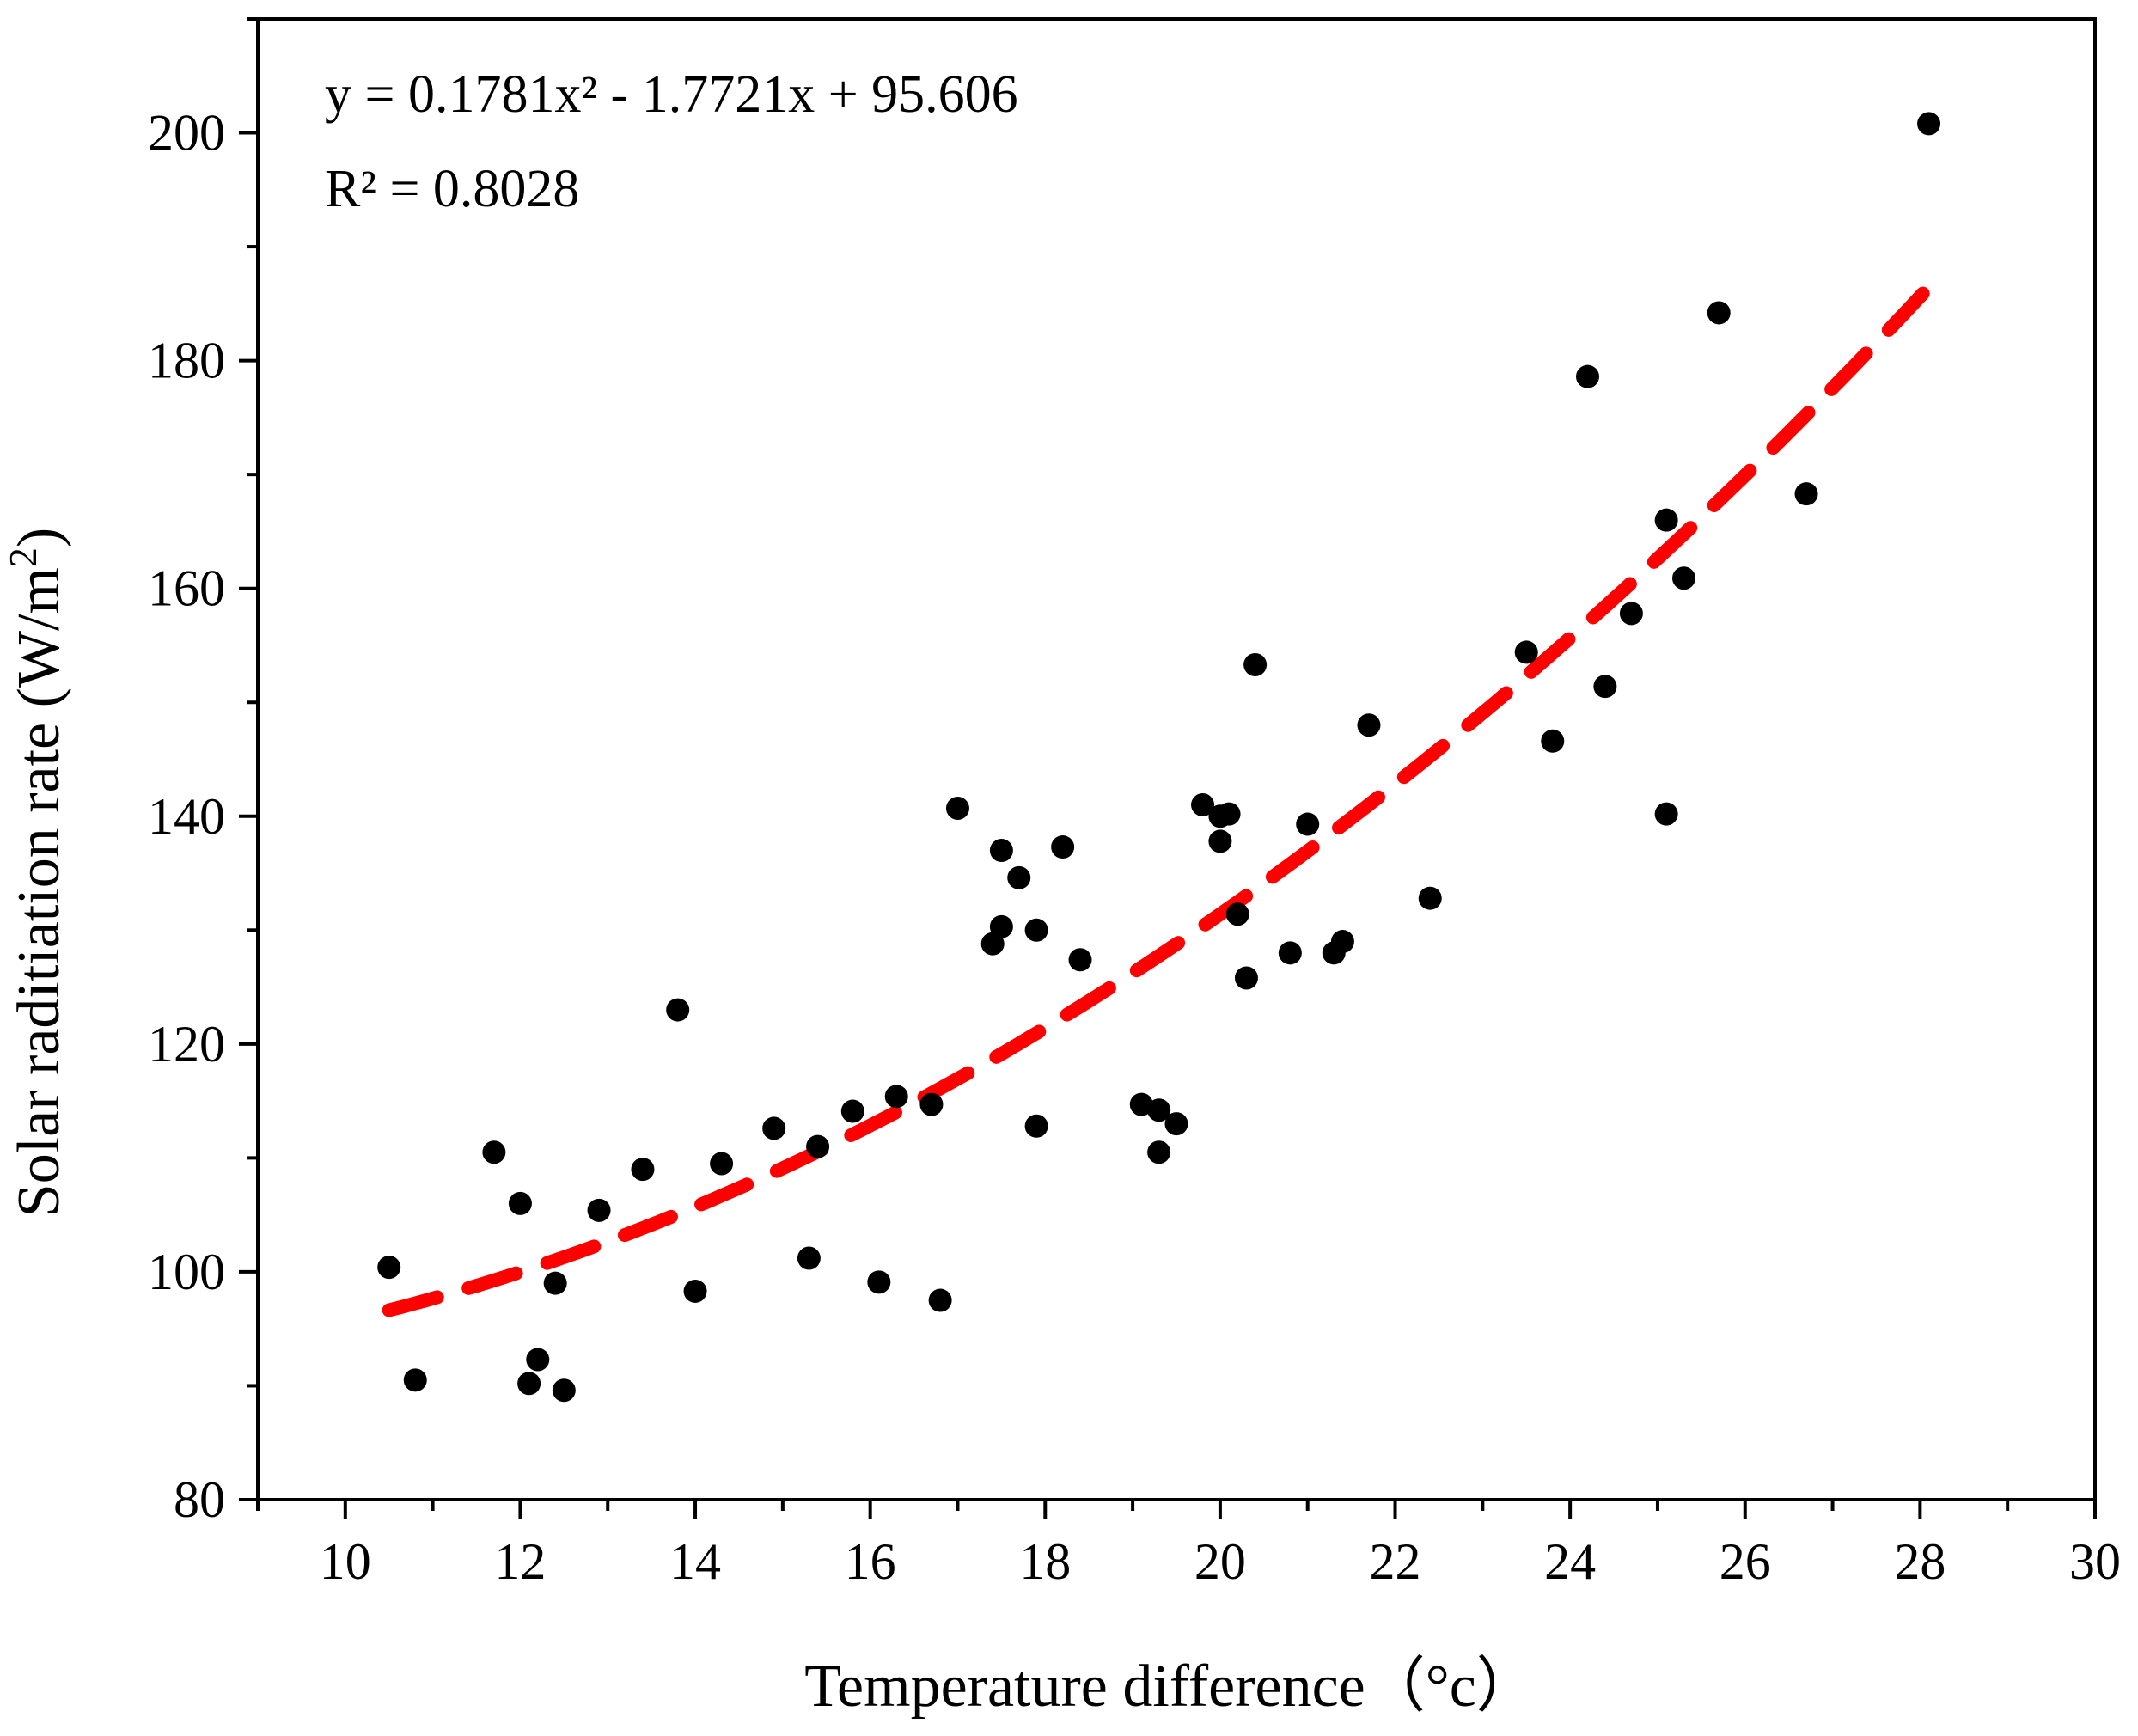  Describe the element at coordinates (346, 1561) in the screenshot. I see `x-tick-label: 10` at that location.